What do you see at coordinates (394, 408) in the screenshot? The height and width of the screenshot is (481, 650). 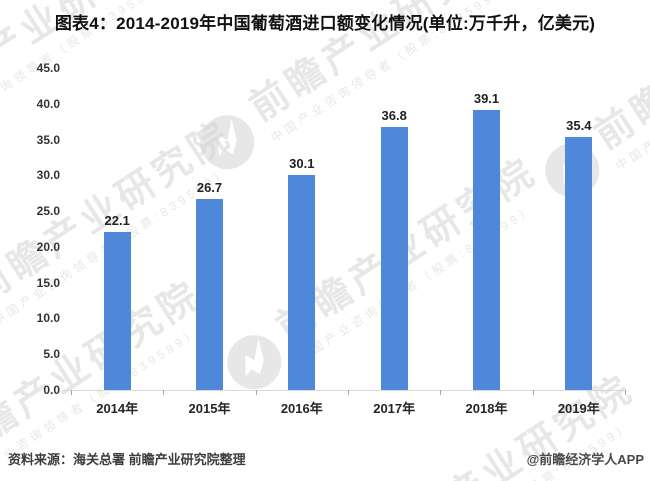 I see `x-axis-category-label: 2017年` at bounding box center [394, 408].